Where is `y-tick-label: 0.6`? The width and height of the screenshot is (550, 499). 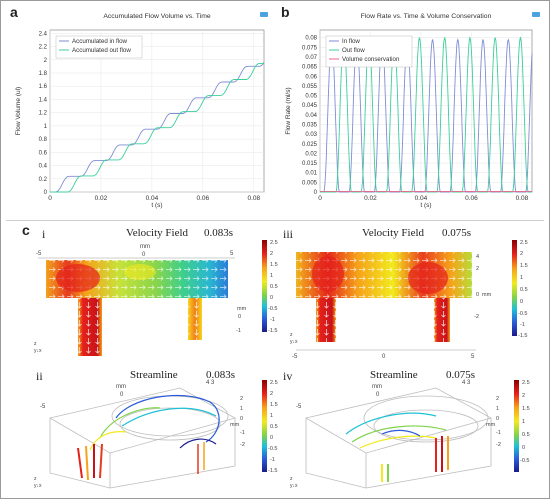
y-tick-label: 0.6 is located at coordinates (43, 153).